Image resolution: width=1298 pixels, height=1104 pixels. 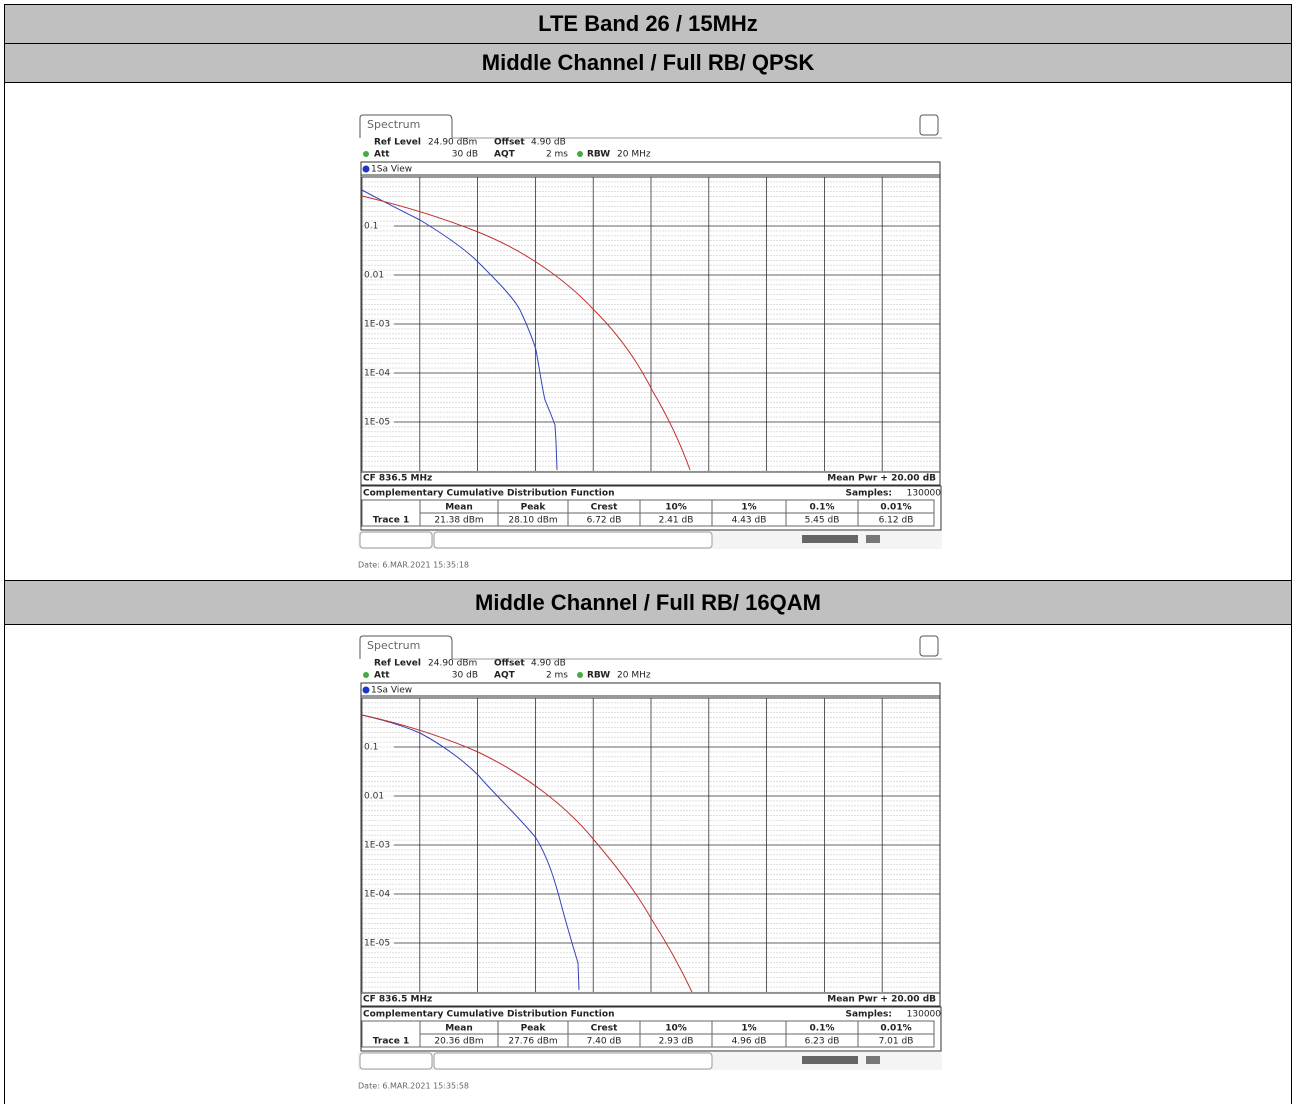 I want to click on cell: 4.96 dB, so click(x=749, y=1042).